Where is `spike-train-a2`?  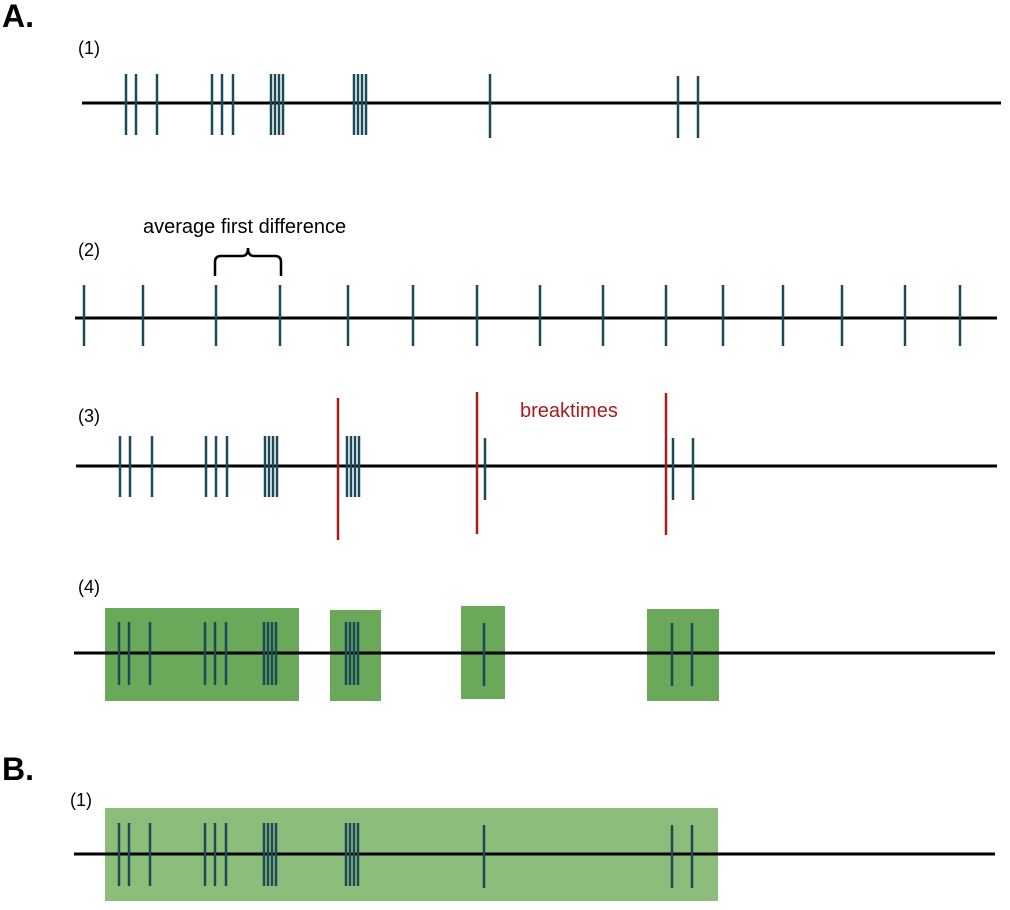
spike-train-a2 is located at coordinates (522, 315).